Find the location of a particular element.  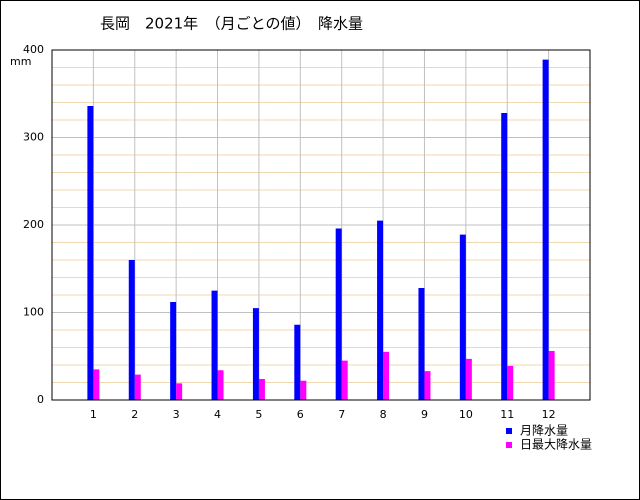

x-tick-label: 6 is located at coordinates (300, 414).